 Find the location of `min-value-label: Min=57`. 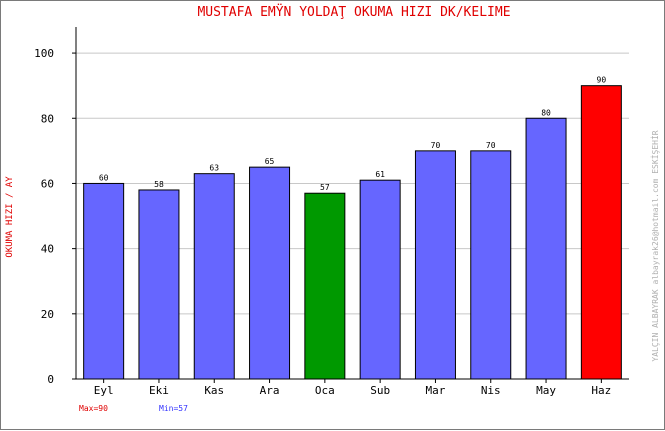

min-value-label: Min=57 is located at coordinates (173, 408).